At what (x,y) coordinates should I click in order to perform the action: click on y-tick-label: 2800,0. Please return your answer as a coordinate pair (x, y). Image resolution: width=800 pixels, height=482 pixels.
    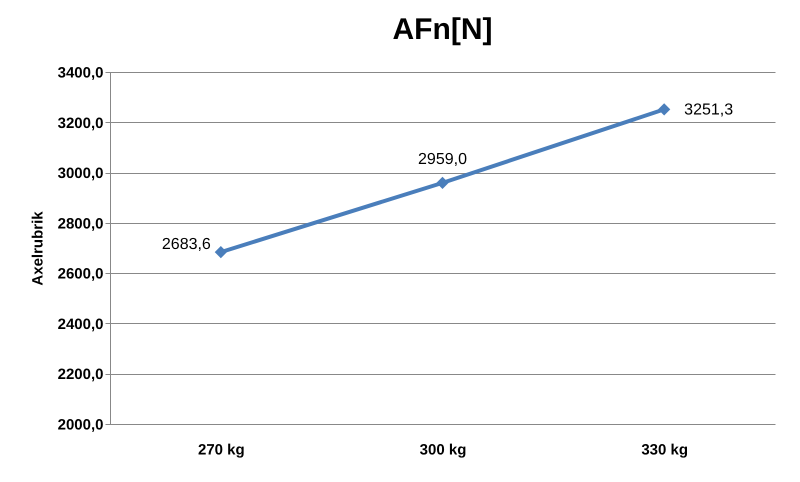
    Looking at the image, I should click on (81, 223).